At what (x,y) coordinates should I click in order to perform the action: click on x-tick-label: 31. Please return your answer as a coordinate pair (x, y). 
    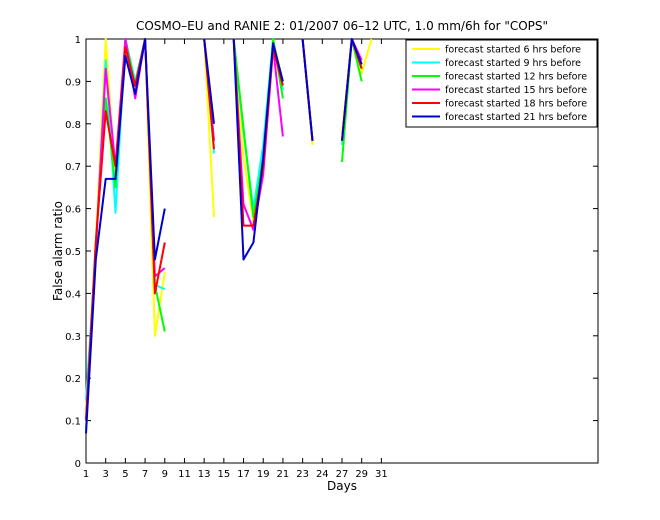
    Looking at the image, I should click on (381, 474).